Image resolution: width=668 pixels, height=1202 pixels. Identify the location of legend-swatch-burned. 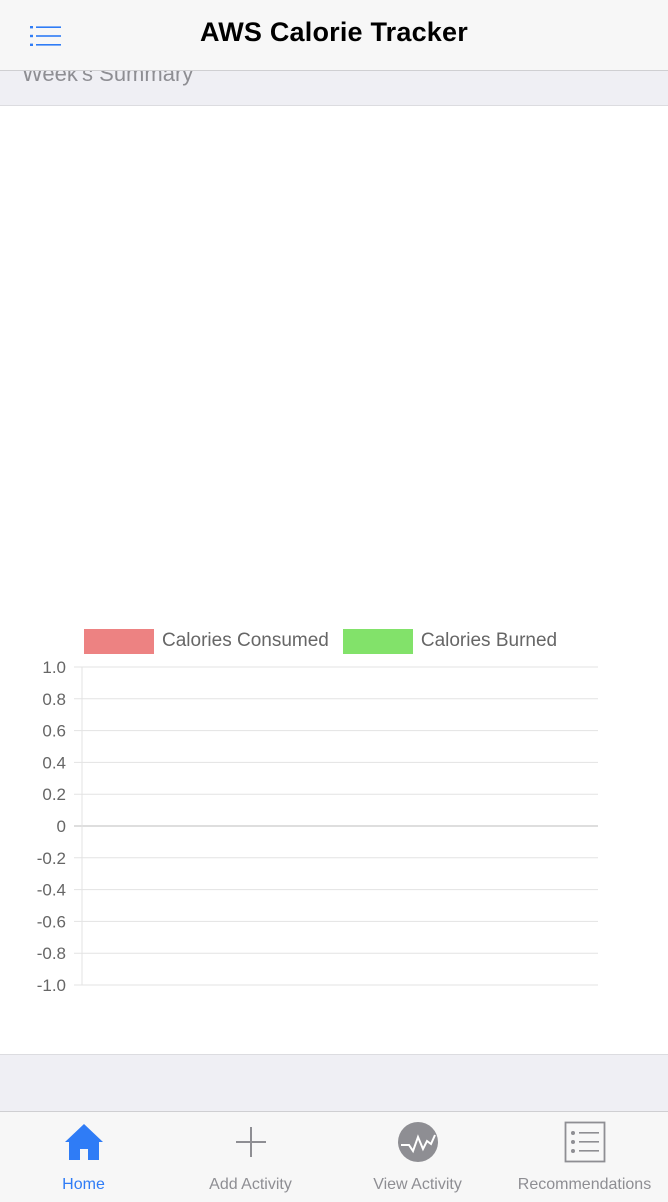
(377, 641).